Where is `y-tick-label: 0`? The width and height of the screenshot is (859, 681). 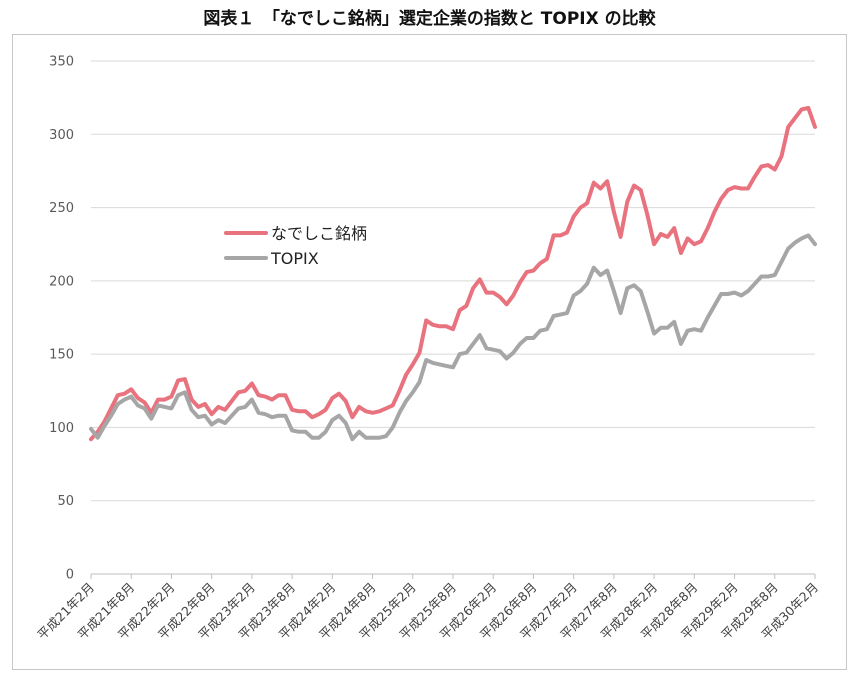 y-tick-label: 0 is located at coordinates (70, 575).